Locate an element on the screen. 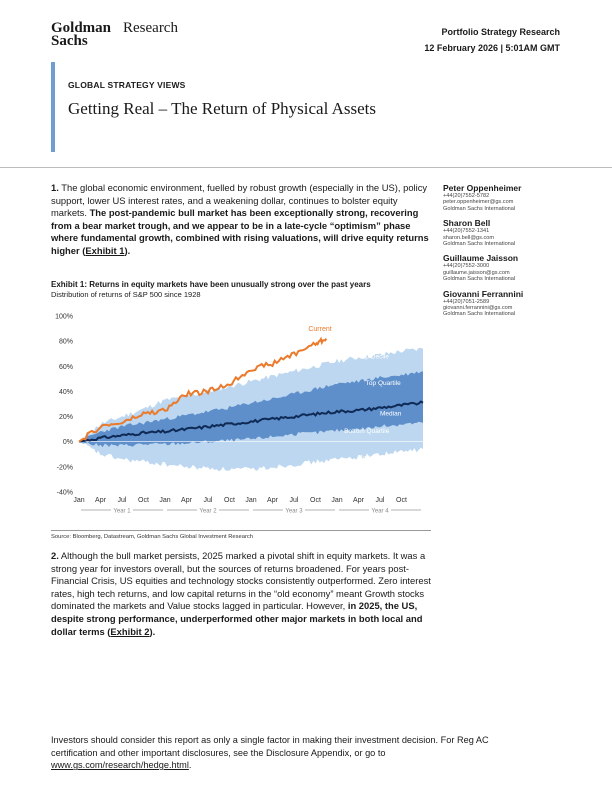  author-phone: +44(20)7552-5782 is located at coordinates (466, 196).